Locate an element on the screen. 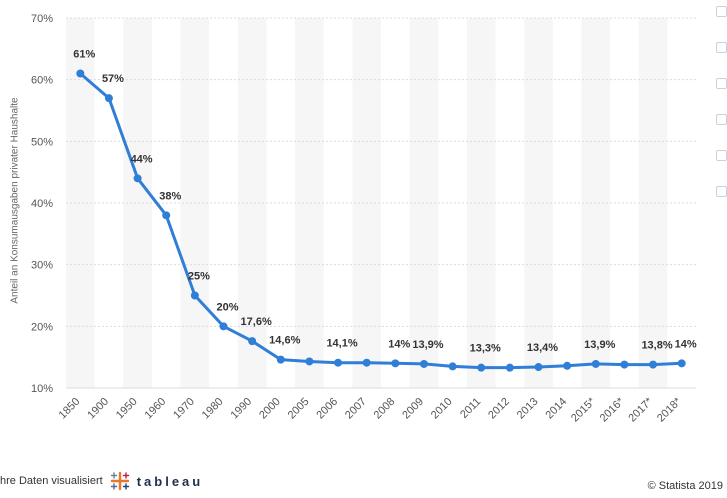 The height and width of the screenshot is (498, 727). data-label: 25% is located at coordinates (199, 277).